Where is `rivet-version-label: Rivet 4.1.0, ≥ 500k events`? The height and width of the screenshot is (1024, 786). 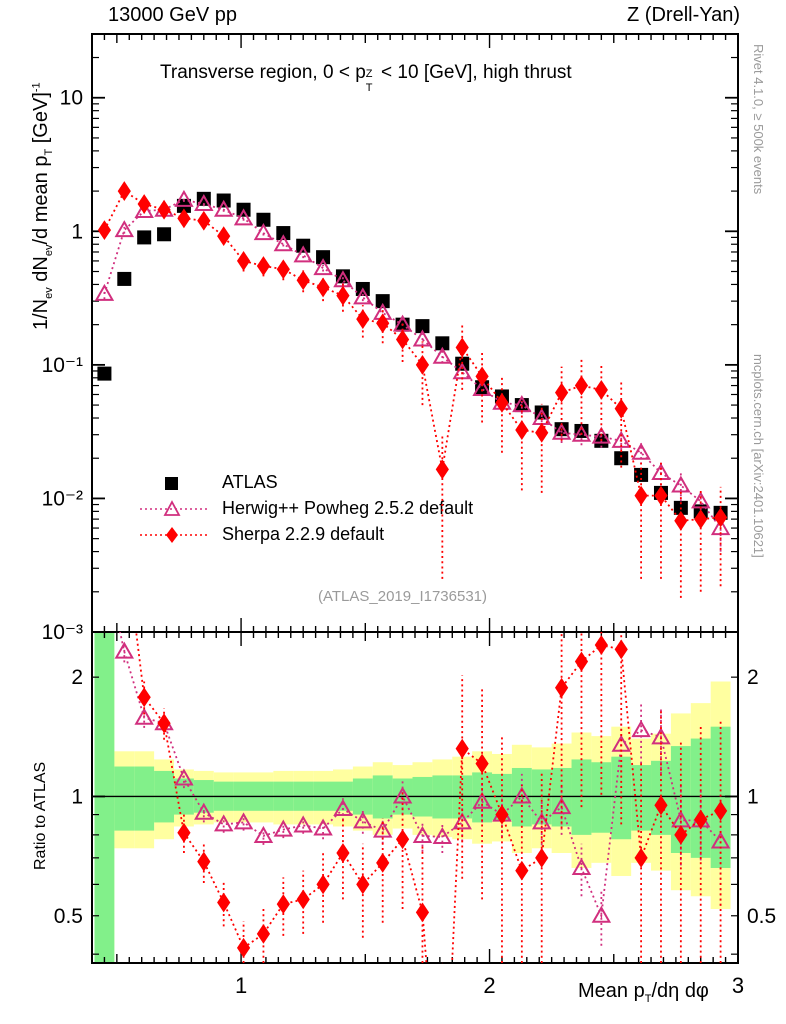
rivet-version-label: Rivet 4.1.0, ≥ 500k events is located at coordinates (758, 119).